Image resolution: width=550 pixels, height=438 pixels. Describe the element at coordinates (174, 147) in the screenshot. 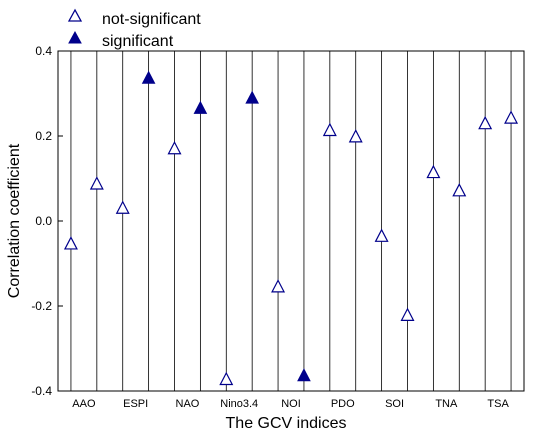

I see `not-significant-point-nao` at that location.